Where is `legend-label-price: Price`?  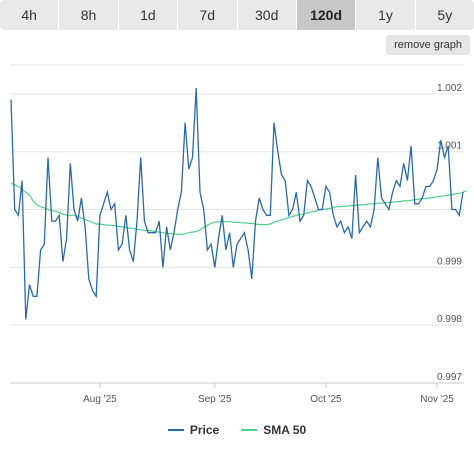
legend-label-price: Price is located at coordinates (204, 430).